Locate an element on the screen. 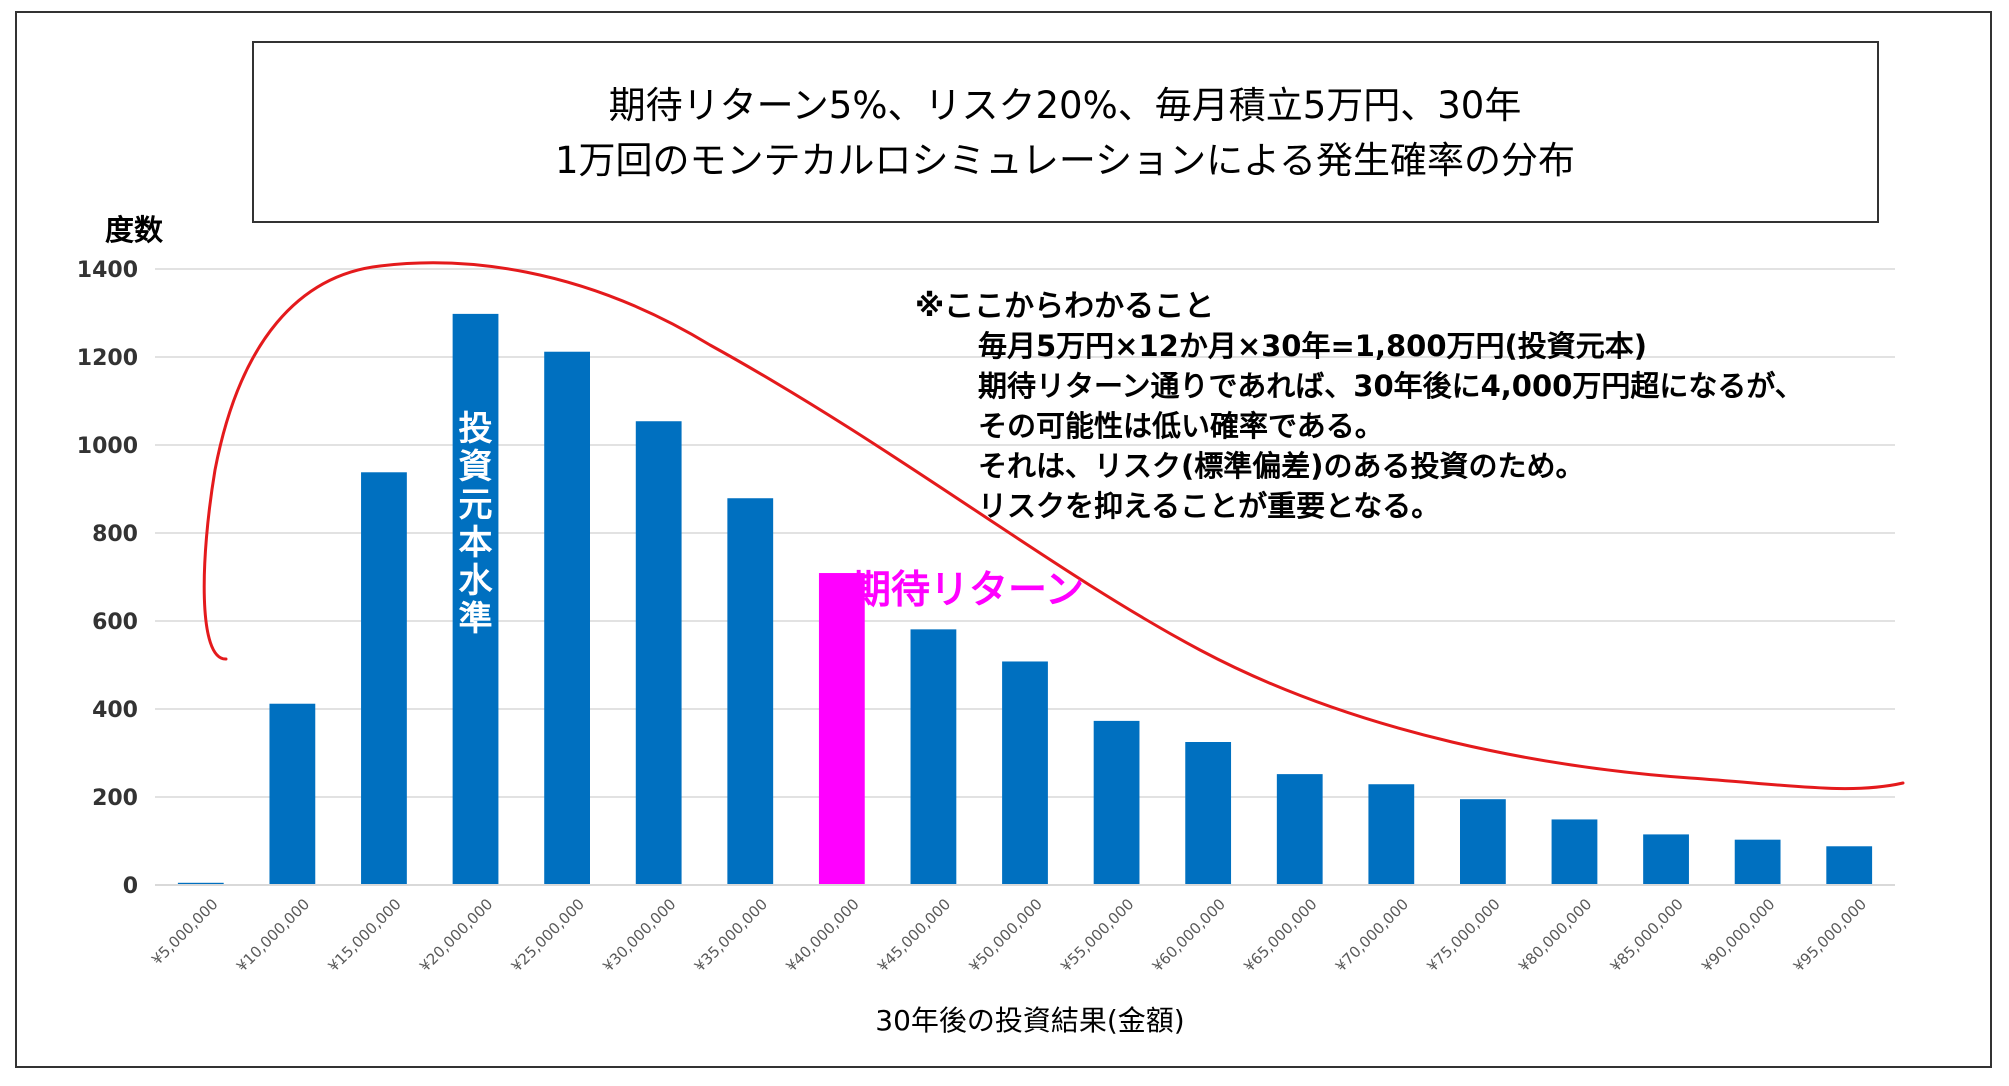 Image resolution: width=2009 pixels, height=1086 pixels. x-tick-label: ¥35,000,000 is located at coordinates (731, 935).